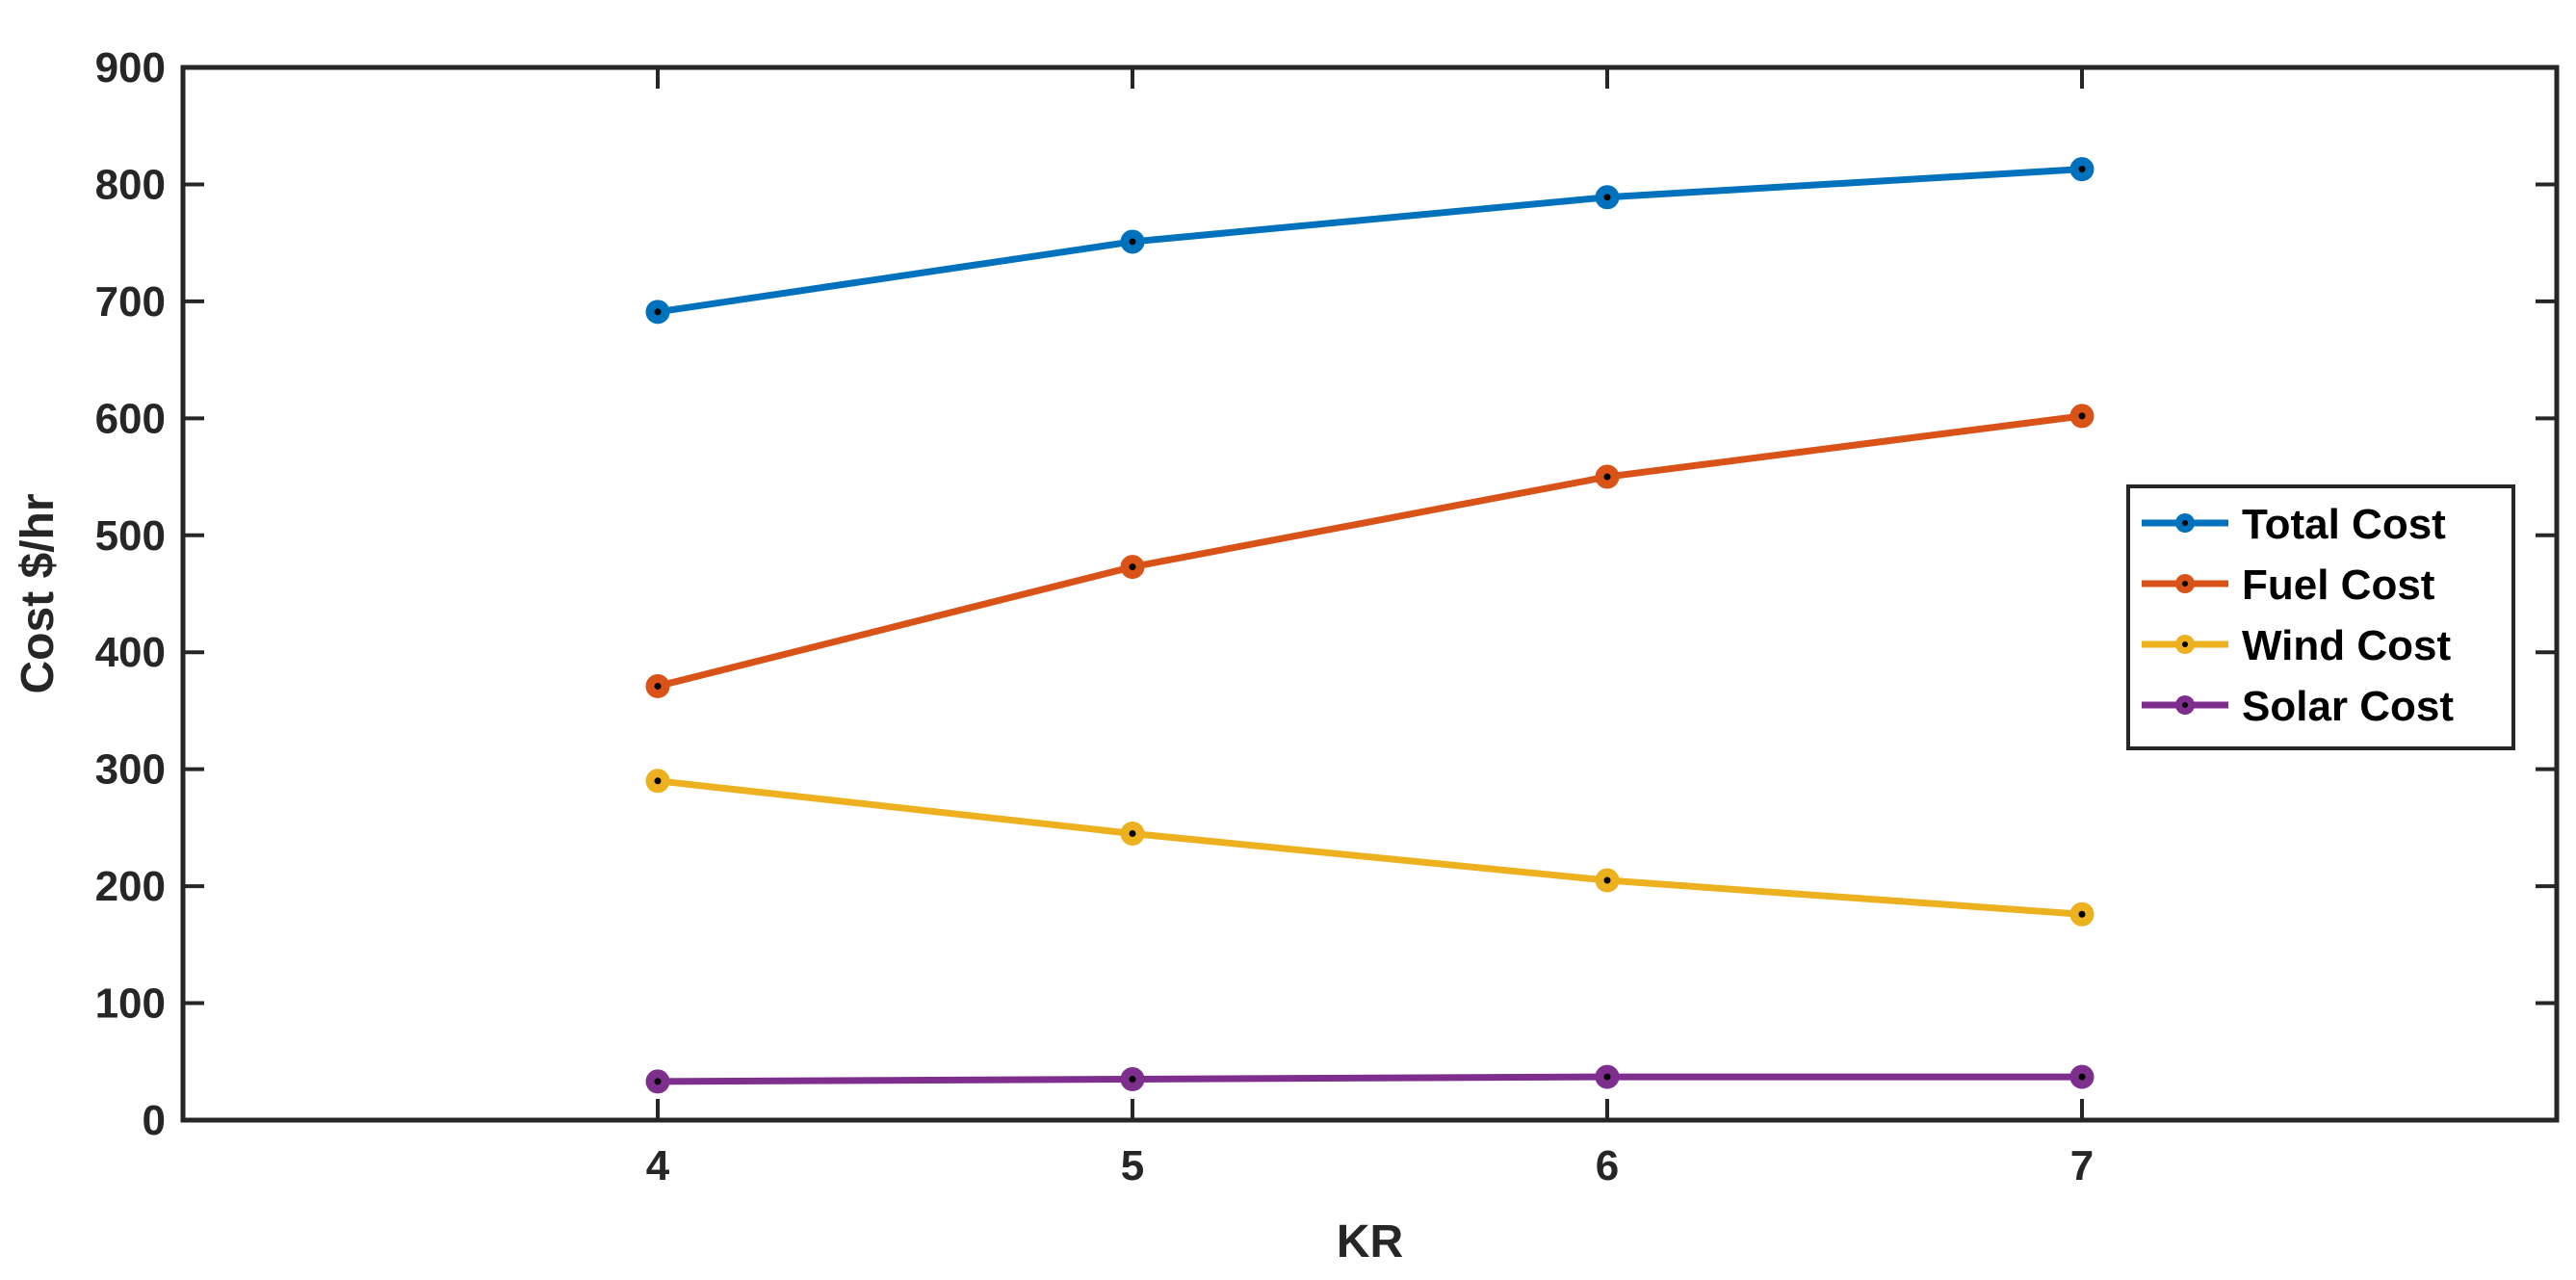 The width and height of the screenshot is (2576, 1280). What do you see at coordinates (130, 418) in the screenshot?
I see `y-tick-label: 600` at bounding box center [130, 418].